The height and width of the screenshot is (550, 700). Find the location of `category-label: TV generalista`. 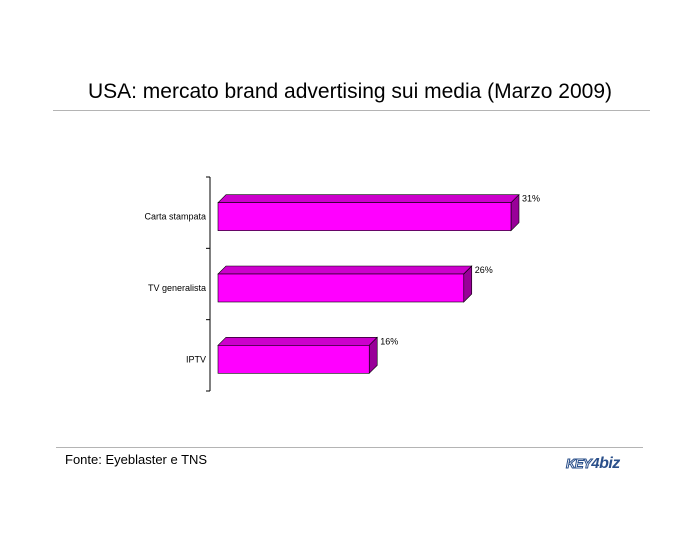

category-label: TV generalista is located at coordinates (177, 288).